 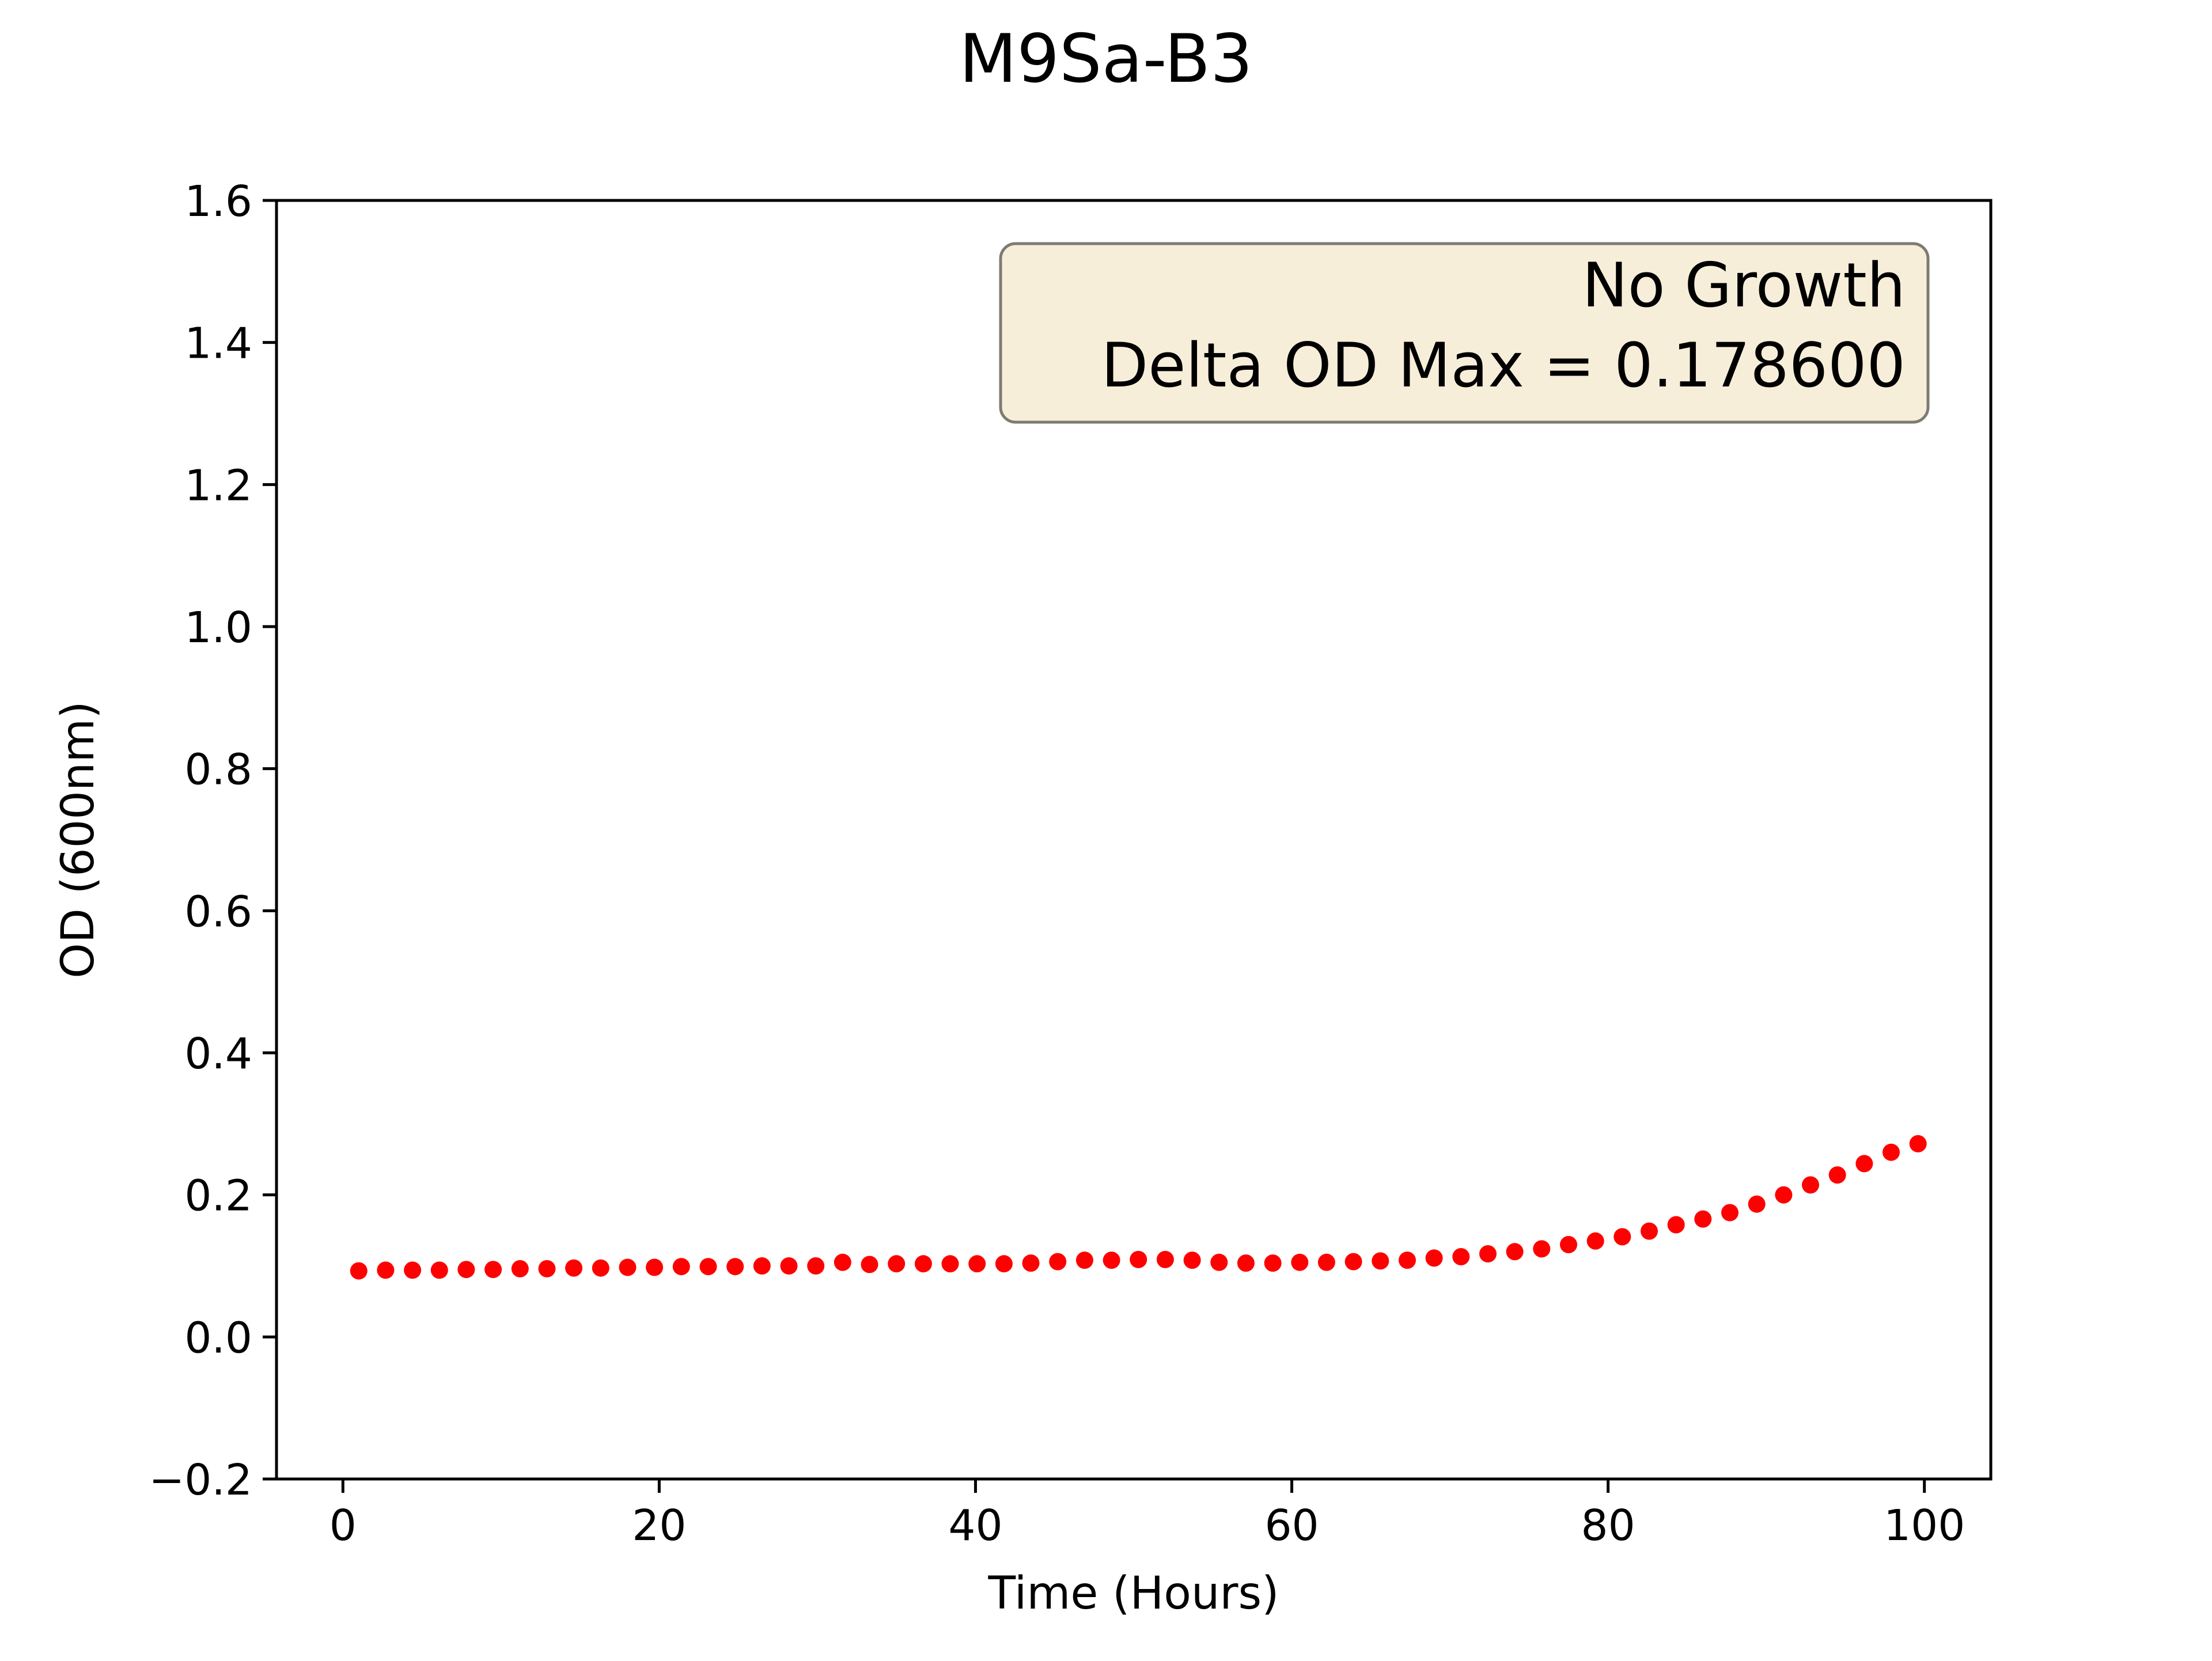 I want to click on x-tick-label: 60, so click(x=1291, y=1525).